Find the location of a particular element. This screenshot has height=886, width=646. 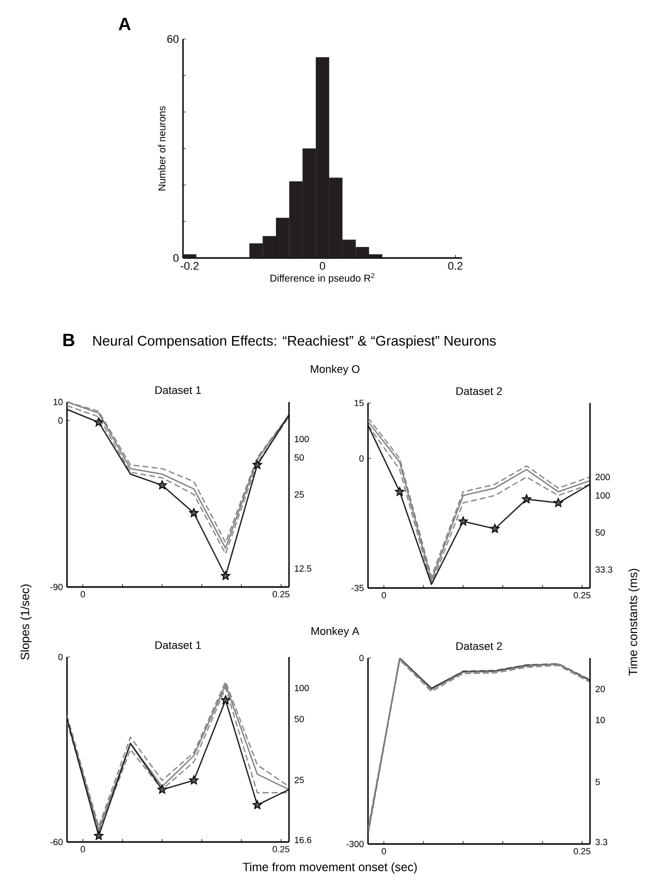

x-tick-label: 0.2 is located at coordinates (455, 266).